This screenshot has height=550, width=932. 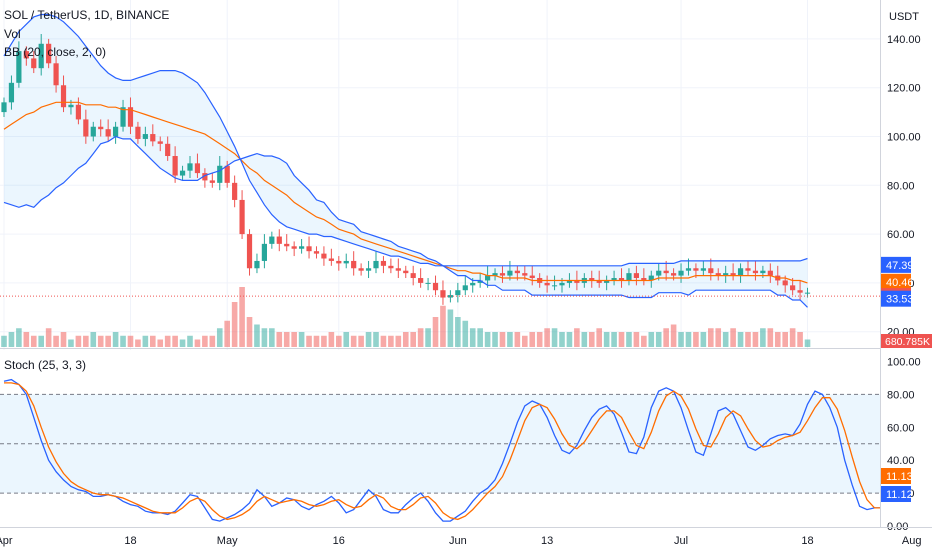 I want to click on time-axis: Apr18May16Jun13Jul18Aug15Sep, so click(x=466, y=541).